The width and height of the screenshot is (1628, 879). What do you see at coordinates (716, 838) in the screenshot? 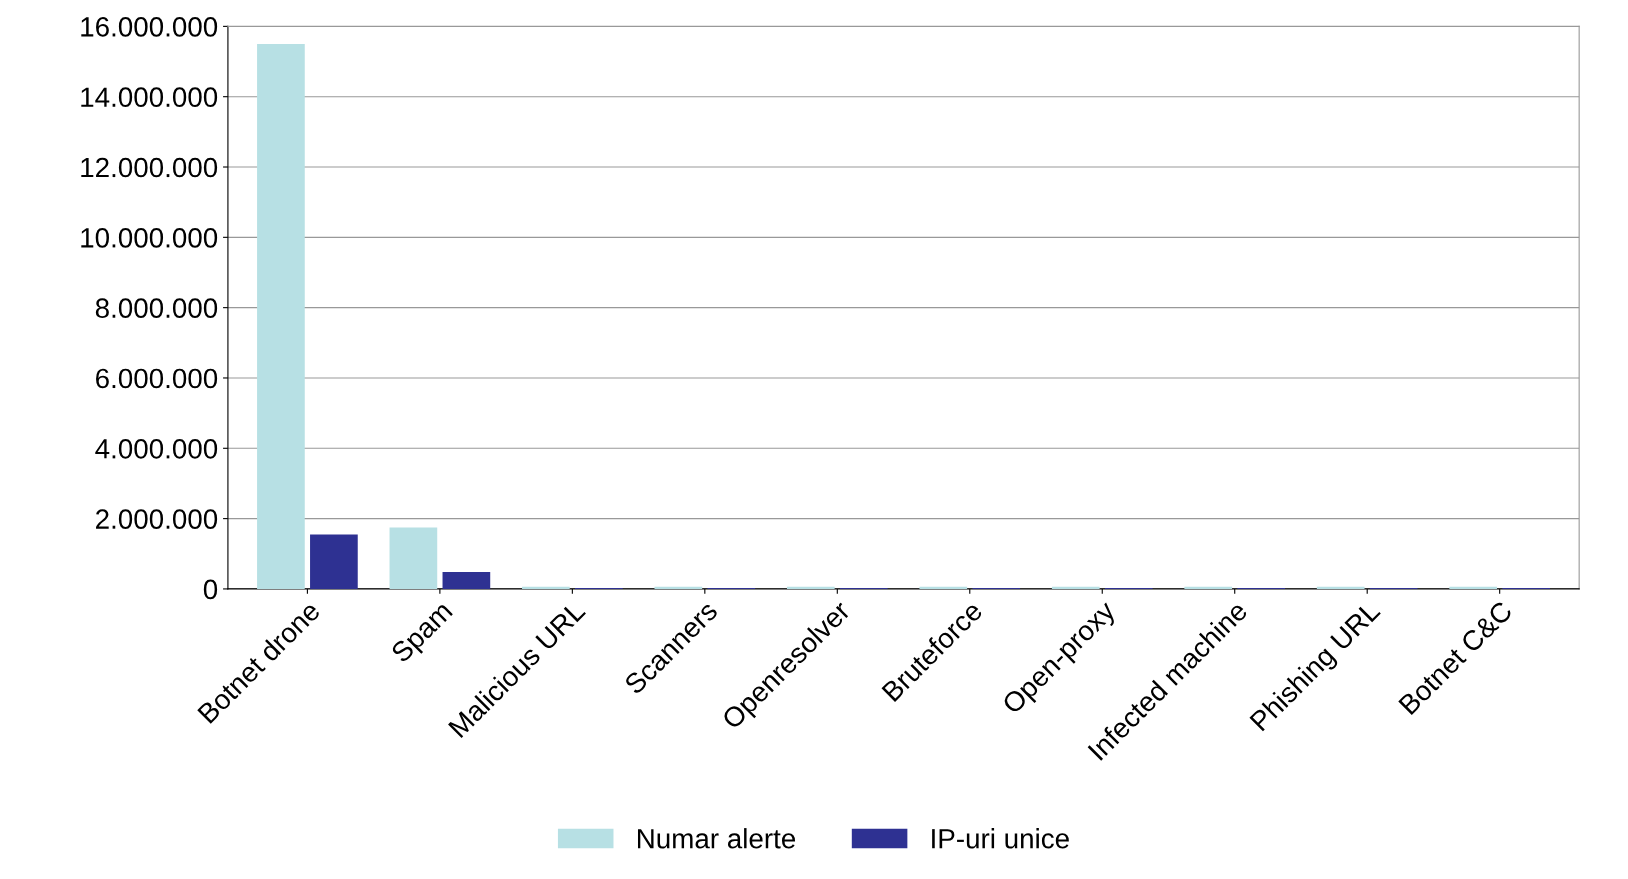
I see `legend-label: Numar alerte` at bounding box center [716, 838].